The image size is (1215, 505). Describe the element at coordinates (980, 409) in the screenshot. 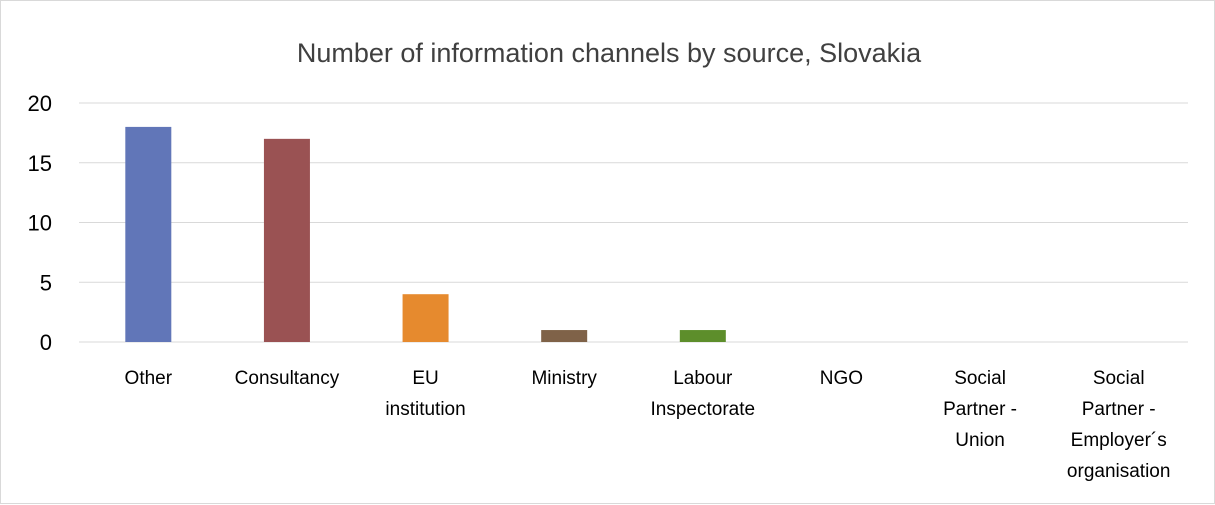

I see `x-category-label: Social Partner -Union` at that location.